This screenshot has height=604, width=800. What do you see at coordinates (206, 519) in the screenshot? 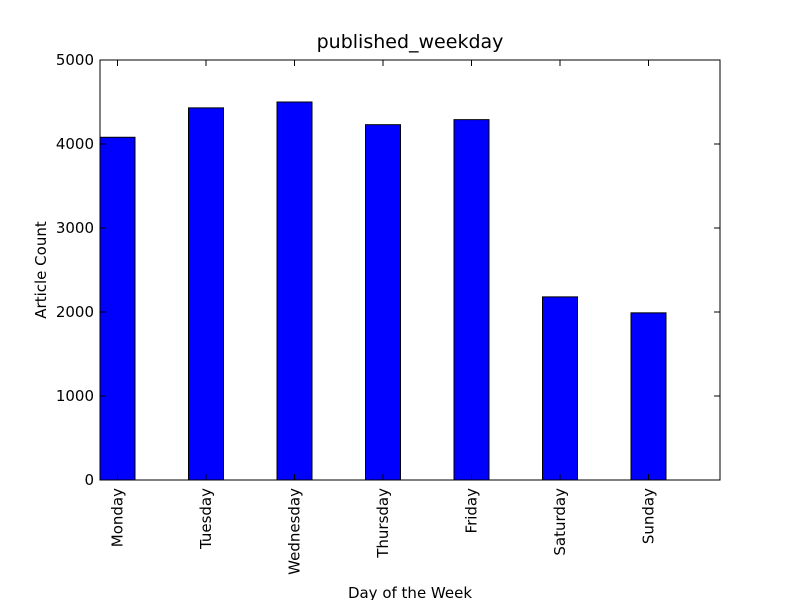
I see `x-tick-label-tuesday: Tuesday` at bounding box center [206, 519].